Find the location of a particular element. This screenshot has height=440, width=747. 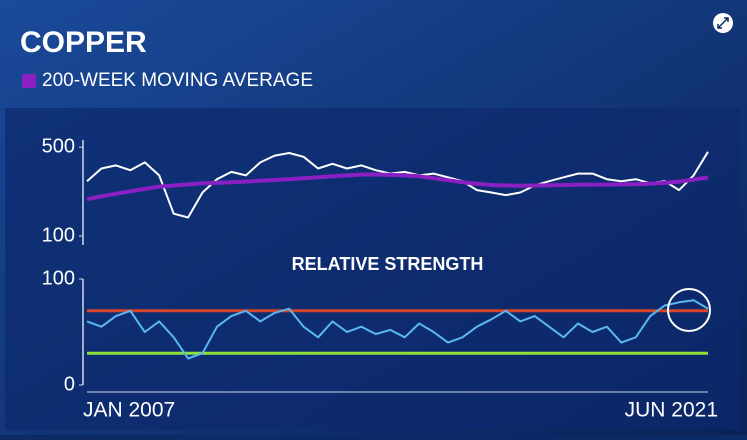

y-tick-label: 0 is located at coordinates (69, 384).